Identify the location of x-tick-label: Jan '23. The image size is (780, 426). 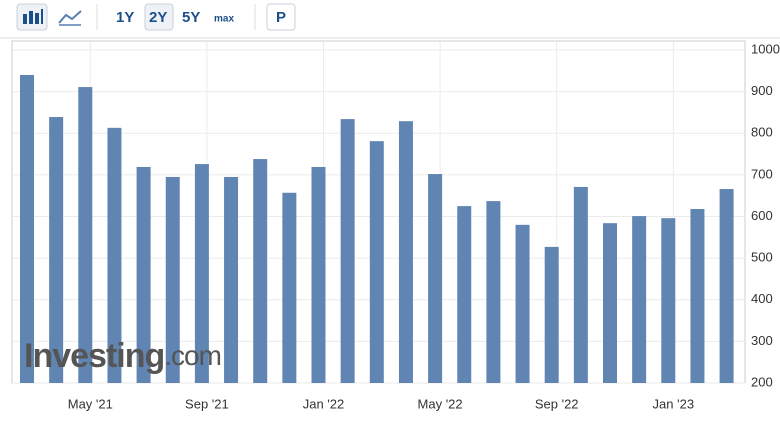
(674, 403).